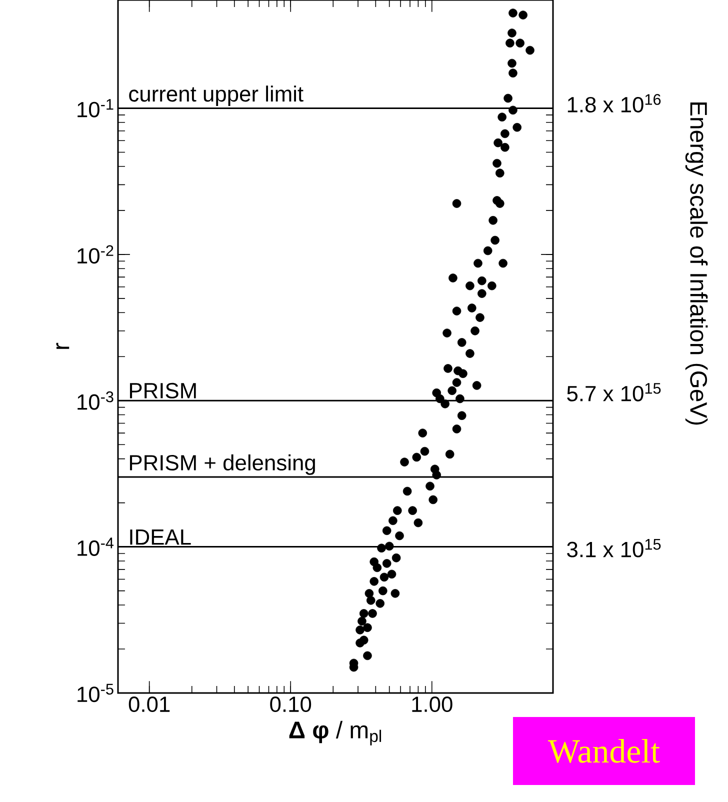 This screenshot has width=728, height=802. I want to click on text: Wandelt, so click(604, 751).